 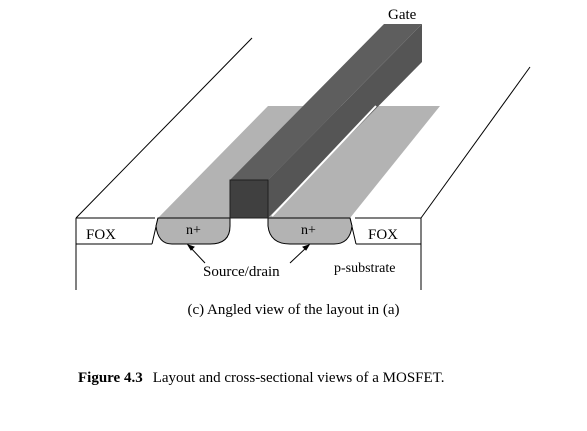 I want to click on gate-top-face, so click(x=326, y=102).